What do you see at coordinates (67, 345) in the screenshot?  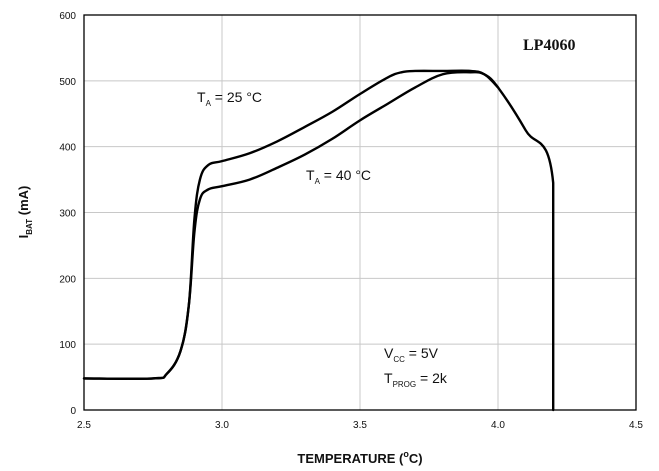 I see `y-tick-label: 100` at bounding box center [67, 345].